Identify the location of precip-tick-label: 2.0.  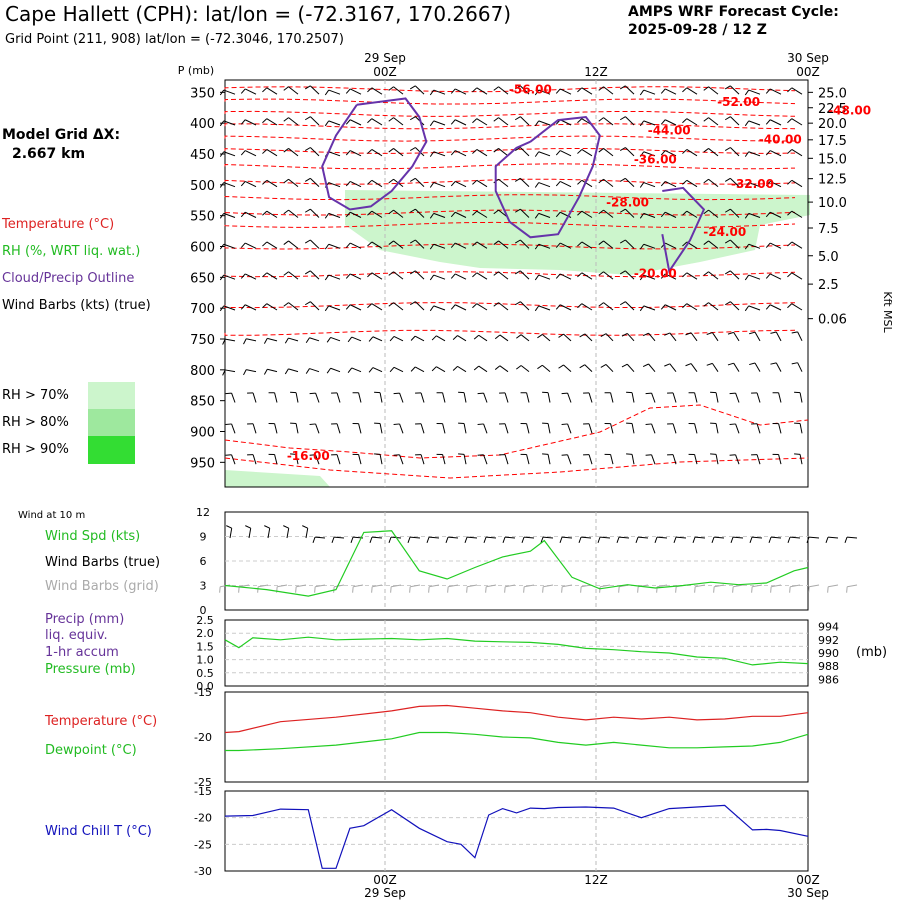
(205, 633).